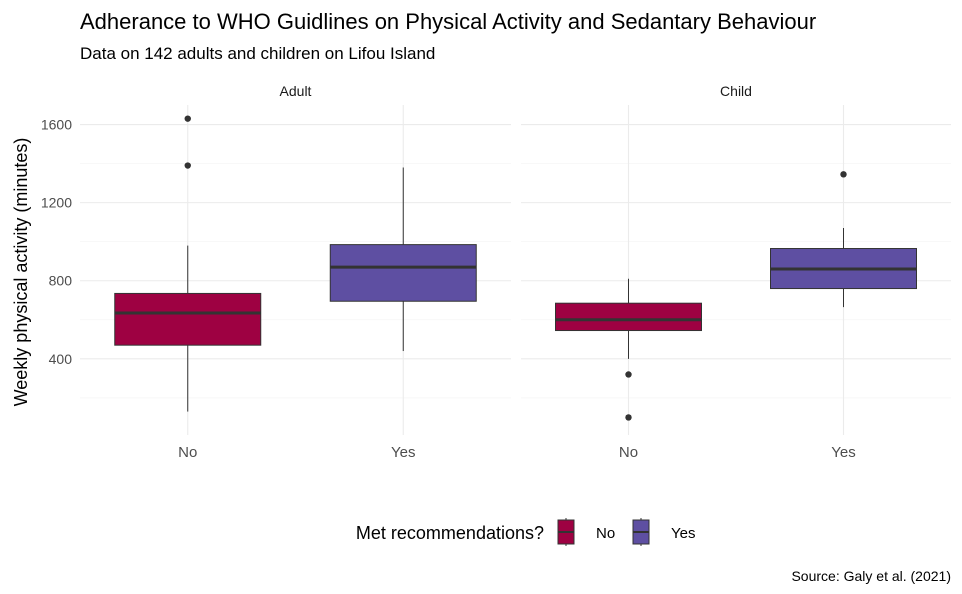  What do you see at coordinates (56, 125) in the screenshot?
I see `y-tick-label: 1600` at bounding box center [56, 125].